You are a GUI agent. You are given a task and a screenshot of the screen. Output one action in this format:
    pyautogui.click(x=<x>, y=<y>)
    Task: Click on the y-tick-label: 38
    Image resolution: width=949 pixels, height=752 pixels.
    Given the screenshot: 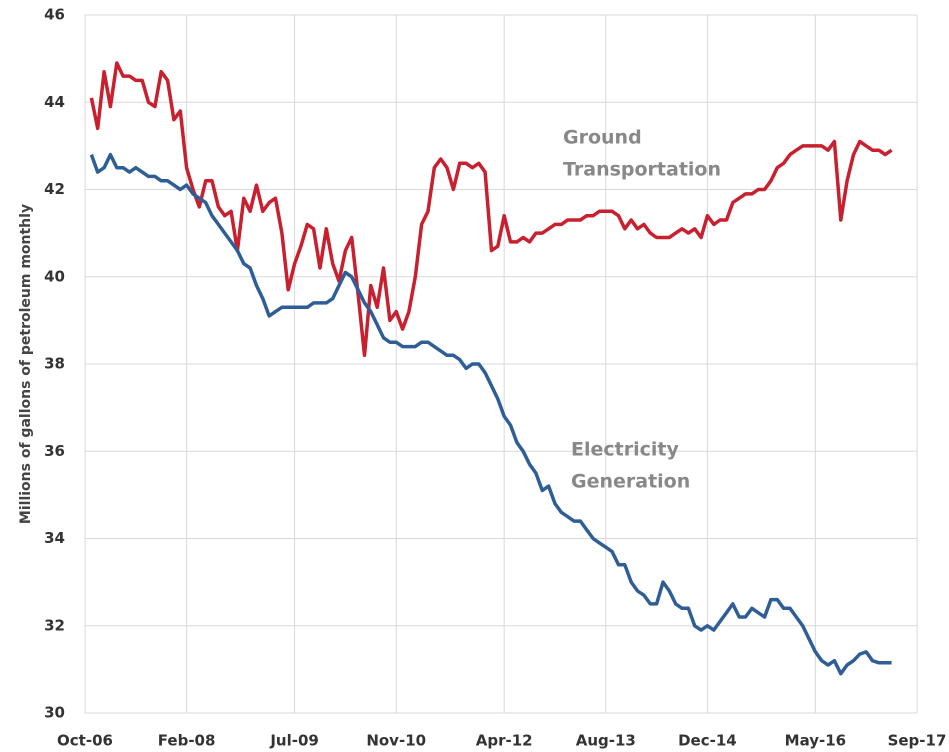 What is the action you would take?
    pyautogui.click(x=54, y=364)
    